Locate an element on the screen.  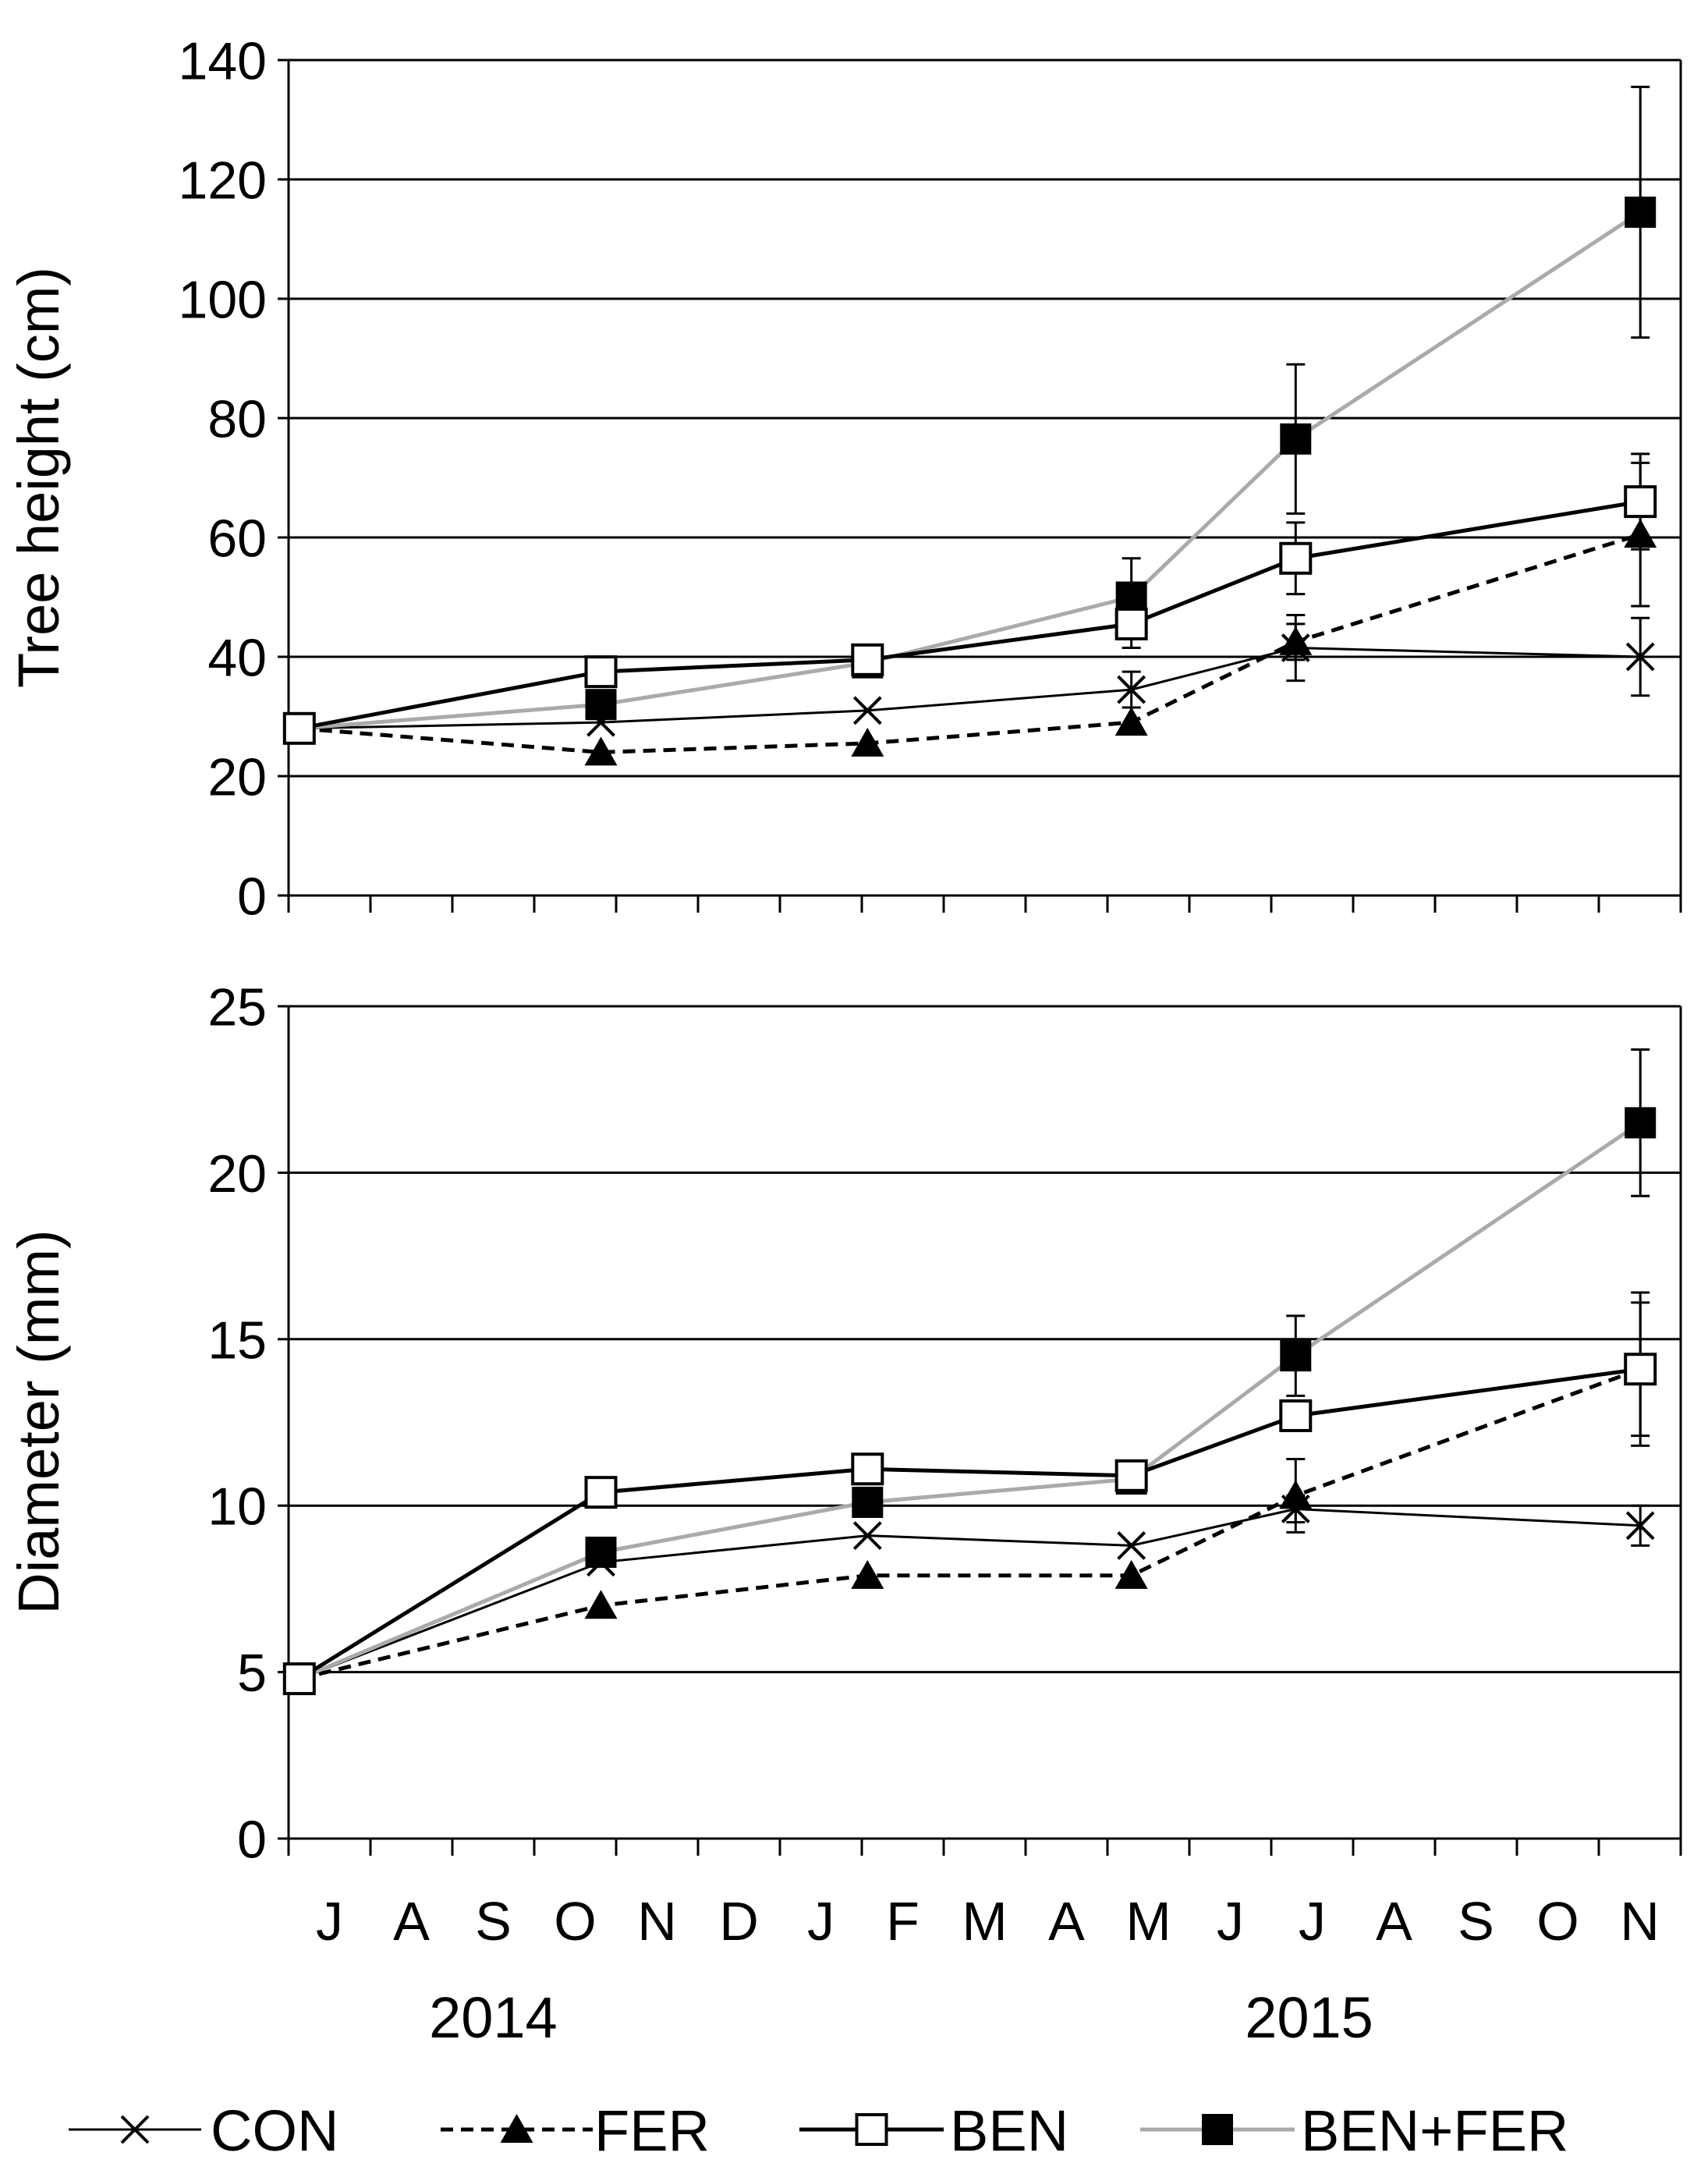
month-label: F is located at coordinates (903, 1921).